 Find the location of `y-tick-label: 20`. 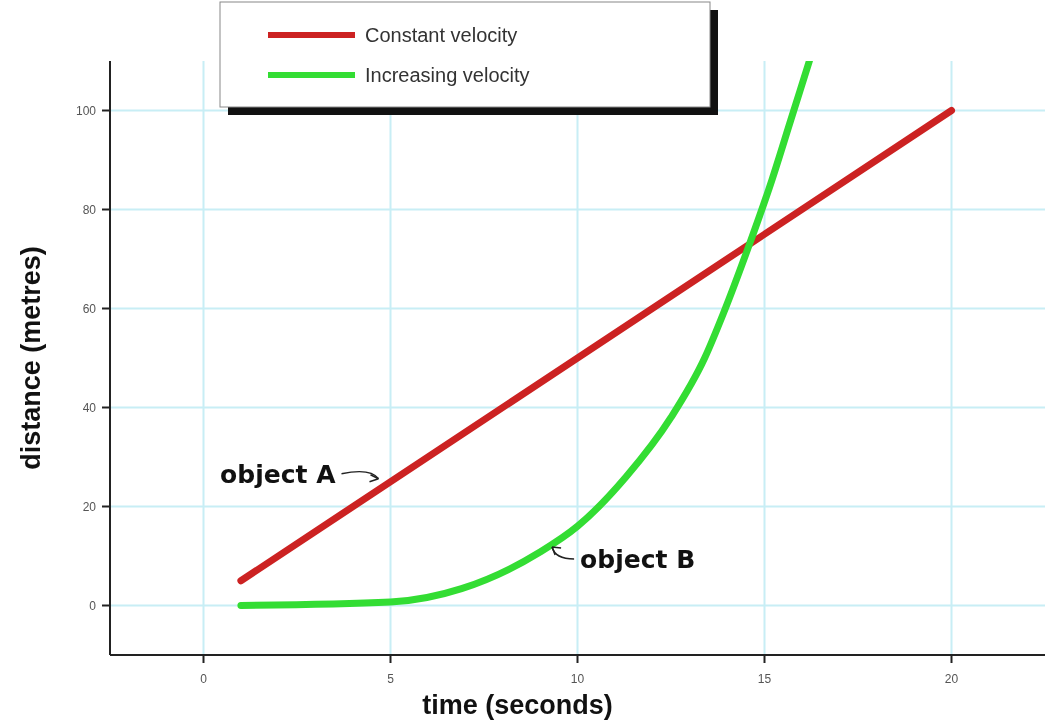

y-tick-label: 20 is located at coordinates (89, 506).